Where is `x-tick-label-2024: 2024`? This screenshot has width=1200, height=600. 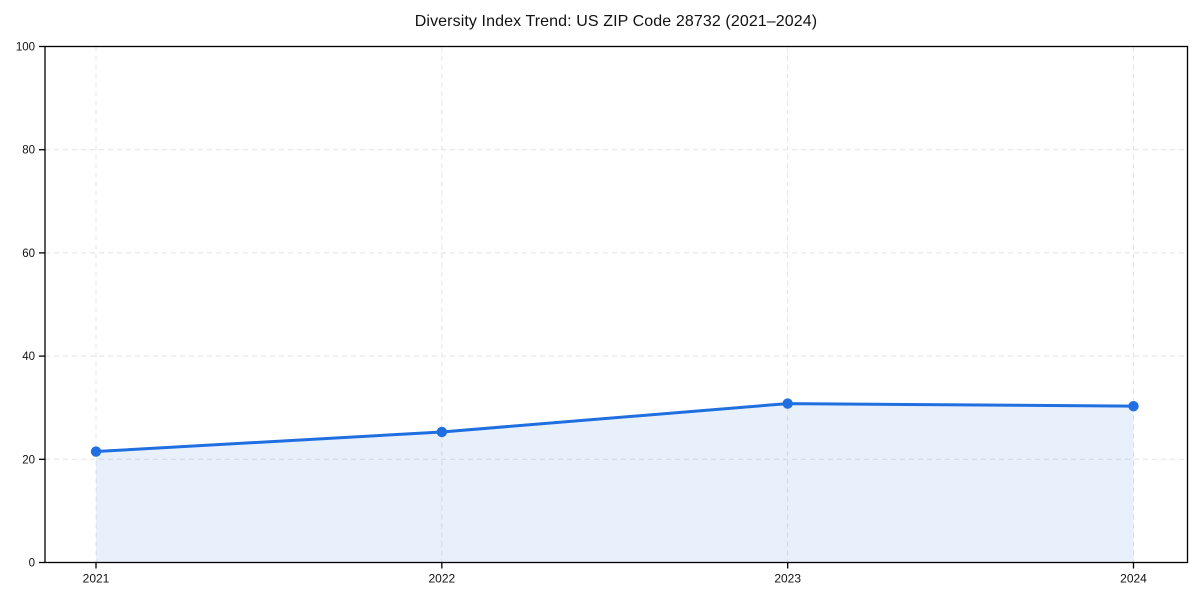 x-tick-label-2024: 2024 is located at coordinates (1133, 579).